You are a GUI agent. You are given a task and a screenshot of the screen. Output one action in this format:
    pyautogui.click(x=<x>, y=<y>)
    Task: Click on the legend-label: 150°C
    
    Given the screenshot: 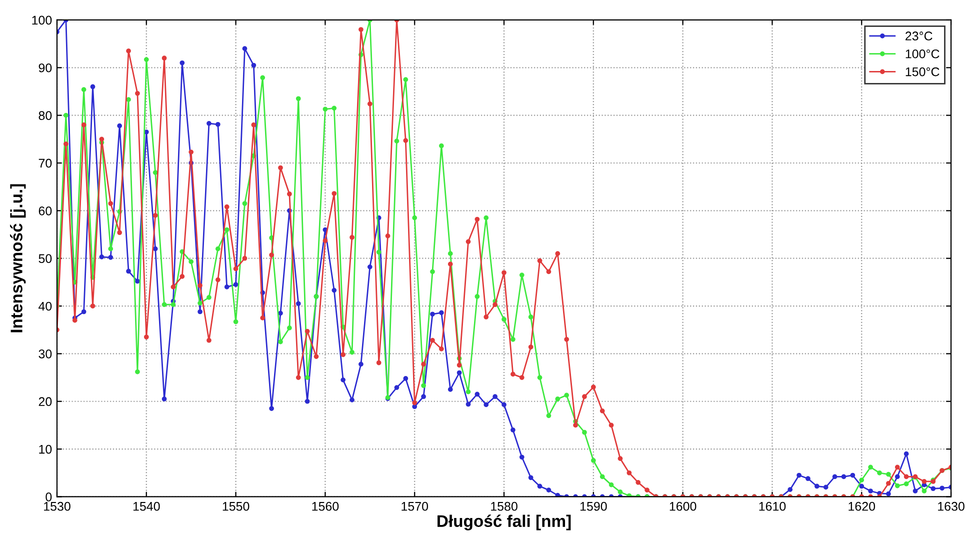 What is the action you would take?
    pyautogui.click(x=923, y=71)
    